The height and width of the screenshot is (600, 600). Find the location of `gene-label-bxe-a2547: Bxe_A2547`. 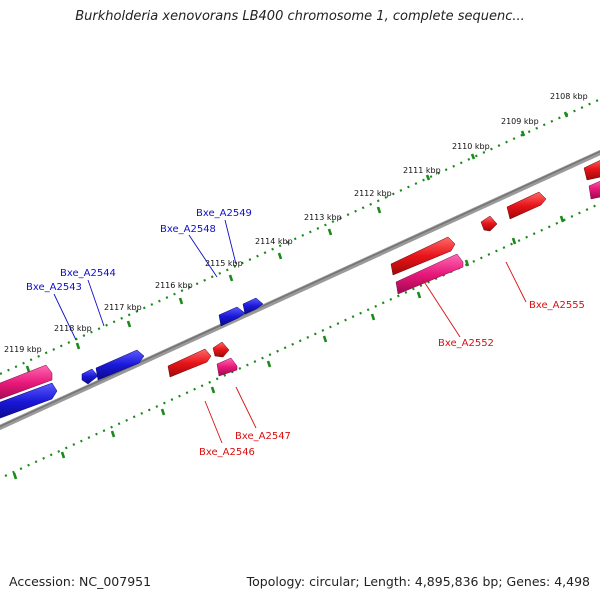

gene-label-bxe-a2547: Bxe_A2547 is located at coordinates (263, 436).